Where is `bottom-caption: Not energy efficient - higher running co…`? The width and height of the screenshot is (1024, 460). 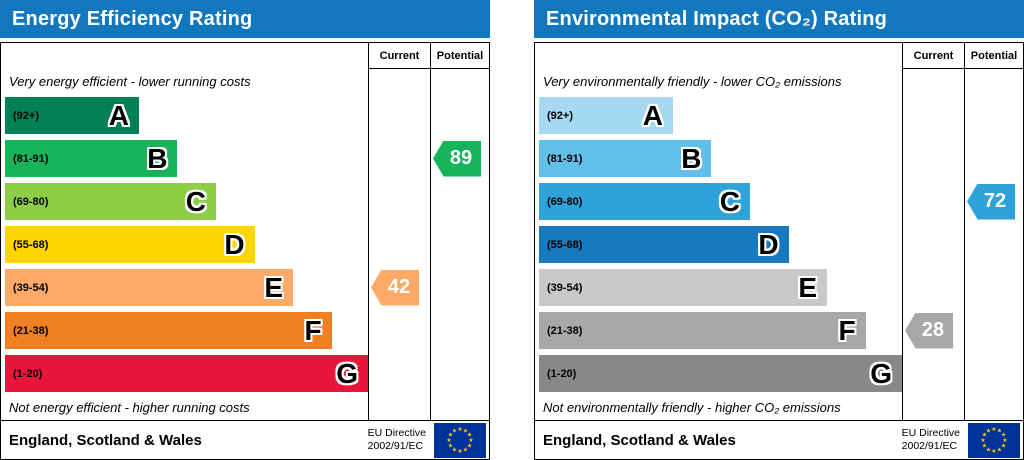
bottom-caption: Not energy efficient - higher running co… is located at coordinates (129, 407).